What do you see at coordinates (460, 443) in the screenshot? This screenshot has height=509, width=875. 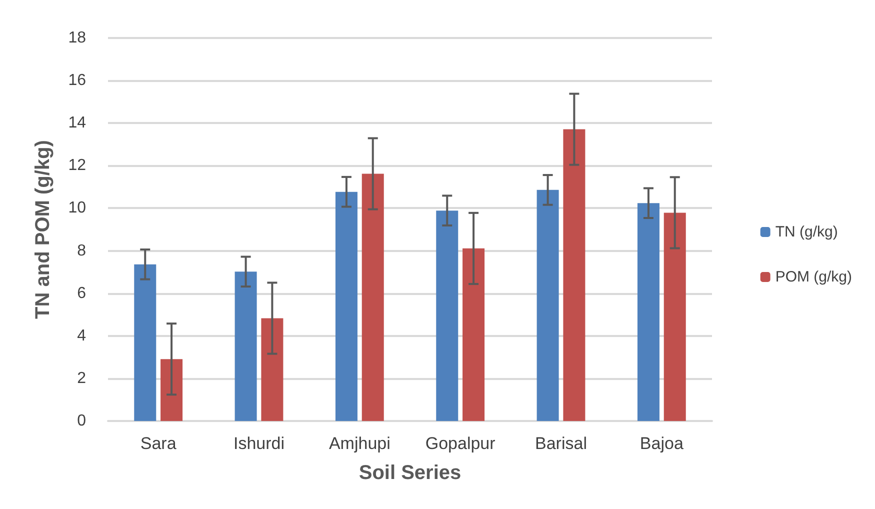 I see `x-tick-label: Gopalpur` at bounding box center [460, 443].